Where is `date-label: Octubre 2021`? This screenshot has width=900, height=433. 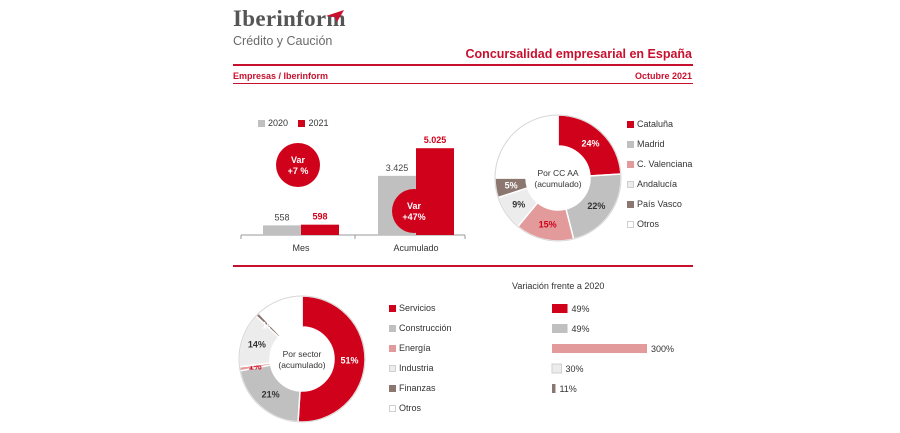 date-label: Octubre 2021 is located at coordinates (663, 76).